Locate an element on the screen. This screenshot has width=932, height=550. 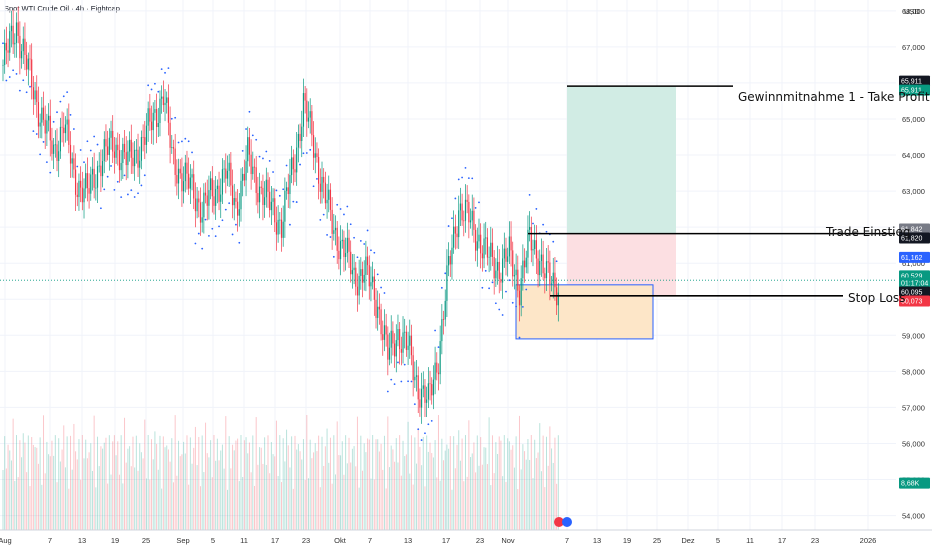
event-icons is located at coordinates (563, 522).